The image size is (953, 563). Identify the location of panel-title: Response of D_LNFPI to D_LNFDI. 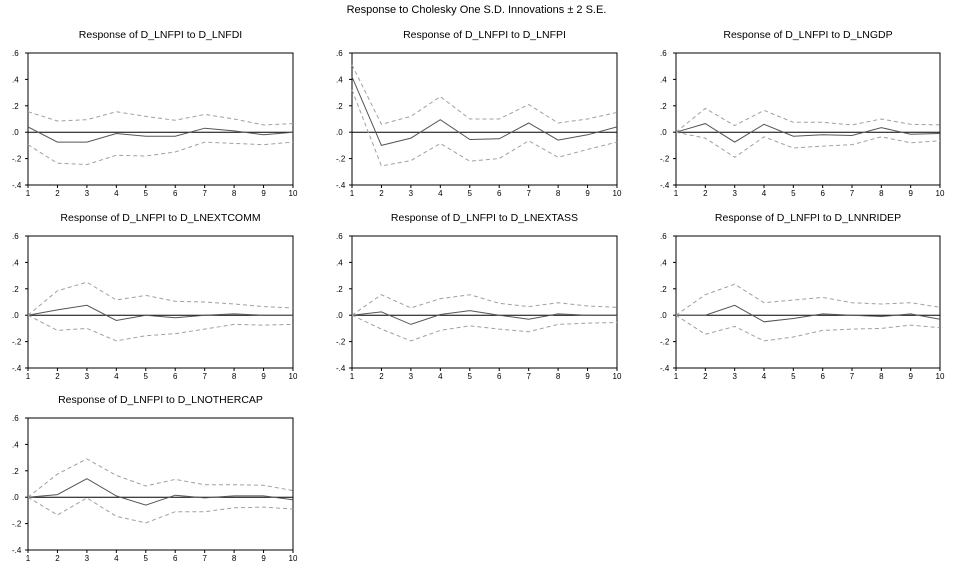
(160, 35).